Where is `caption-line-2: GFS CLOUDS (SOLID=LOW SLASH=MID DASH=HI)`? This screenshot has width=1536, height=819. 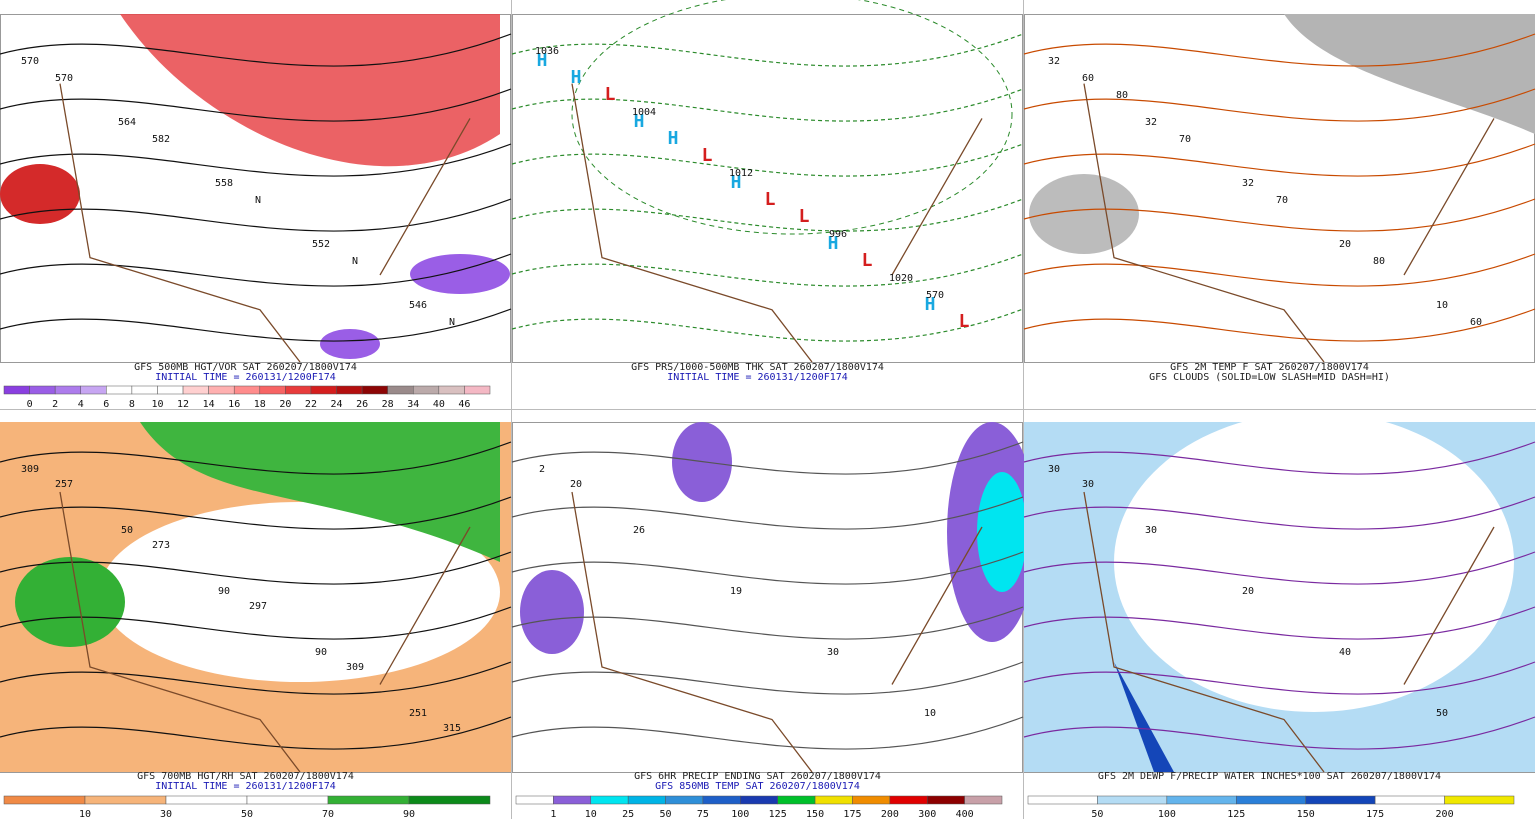
caption-line-2: GFS CLOUDS (SOLID=LOW SLASH=MID DASH=HI) is located at coordinates (1269, 377).